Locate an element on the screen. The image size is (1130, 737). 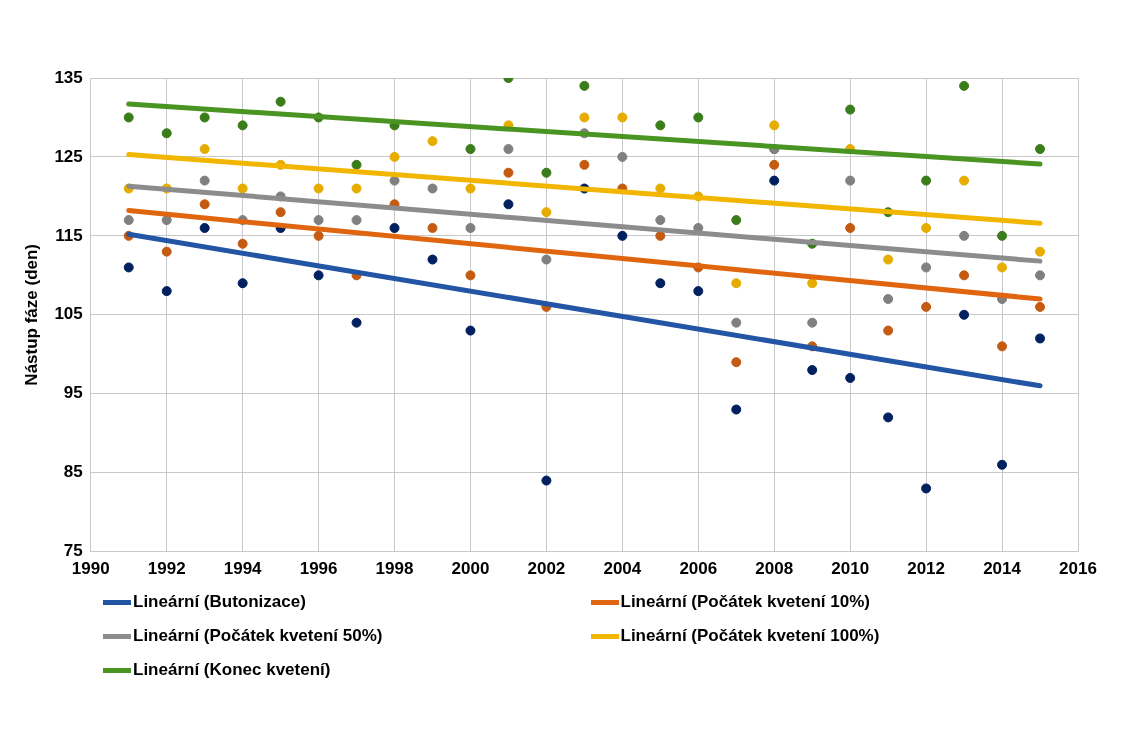
x-tick-label: 2010 is located at coordinates (850, 569).